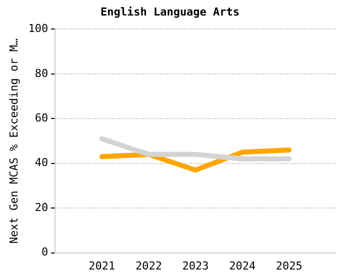  Describe the element at coordinates (41, 163) in the screenshot. I see `y-tick-label: 40` at that location.